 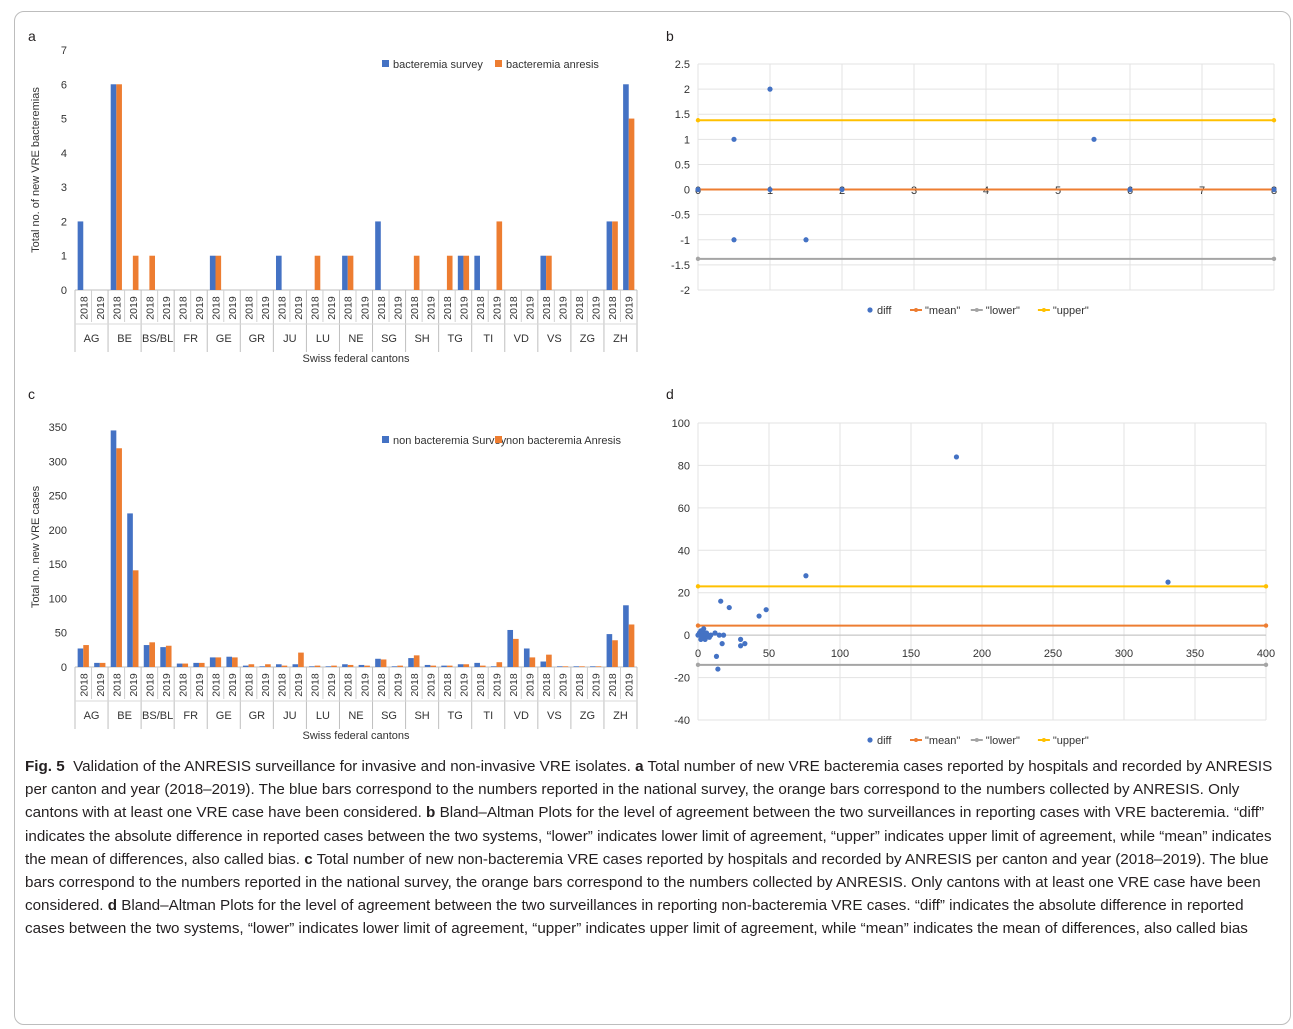 What do you see at coordinates (670, 394) in the screenshot?
I see `panel-d-label: d` at bounding box center [670, 394].